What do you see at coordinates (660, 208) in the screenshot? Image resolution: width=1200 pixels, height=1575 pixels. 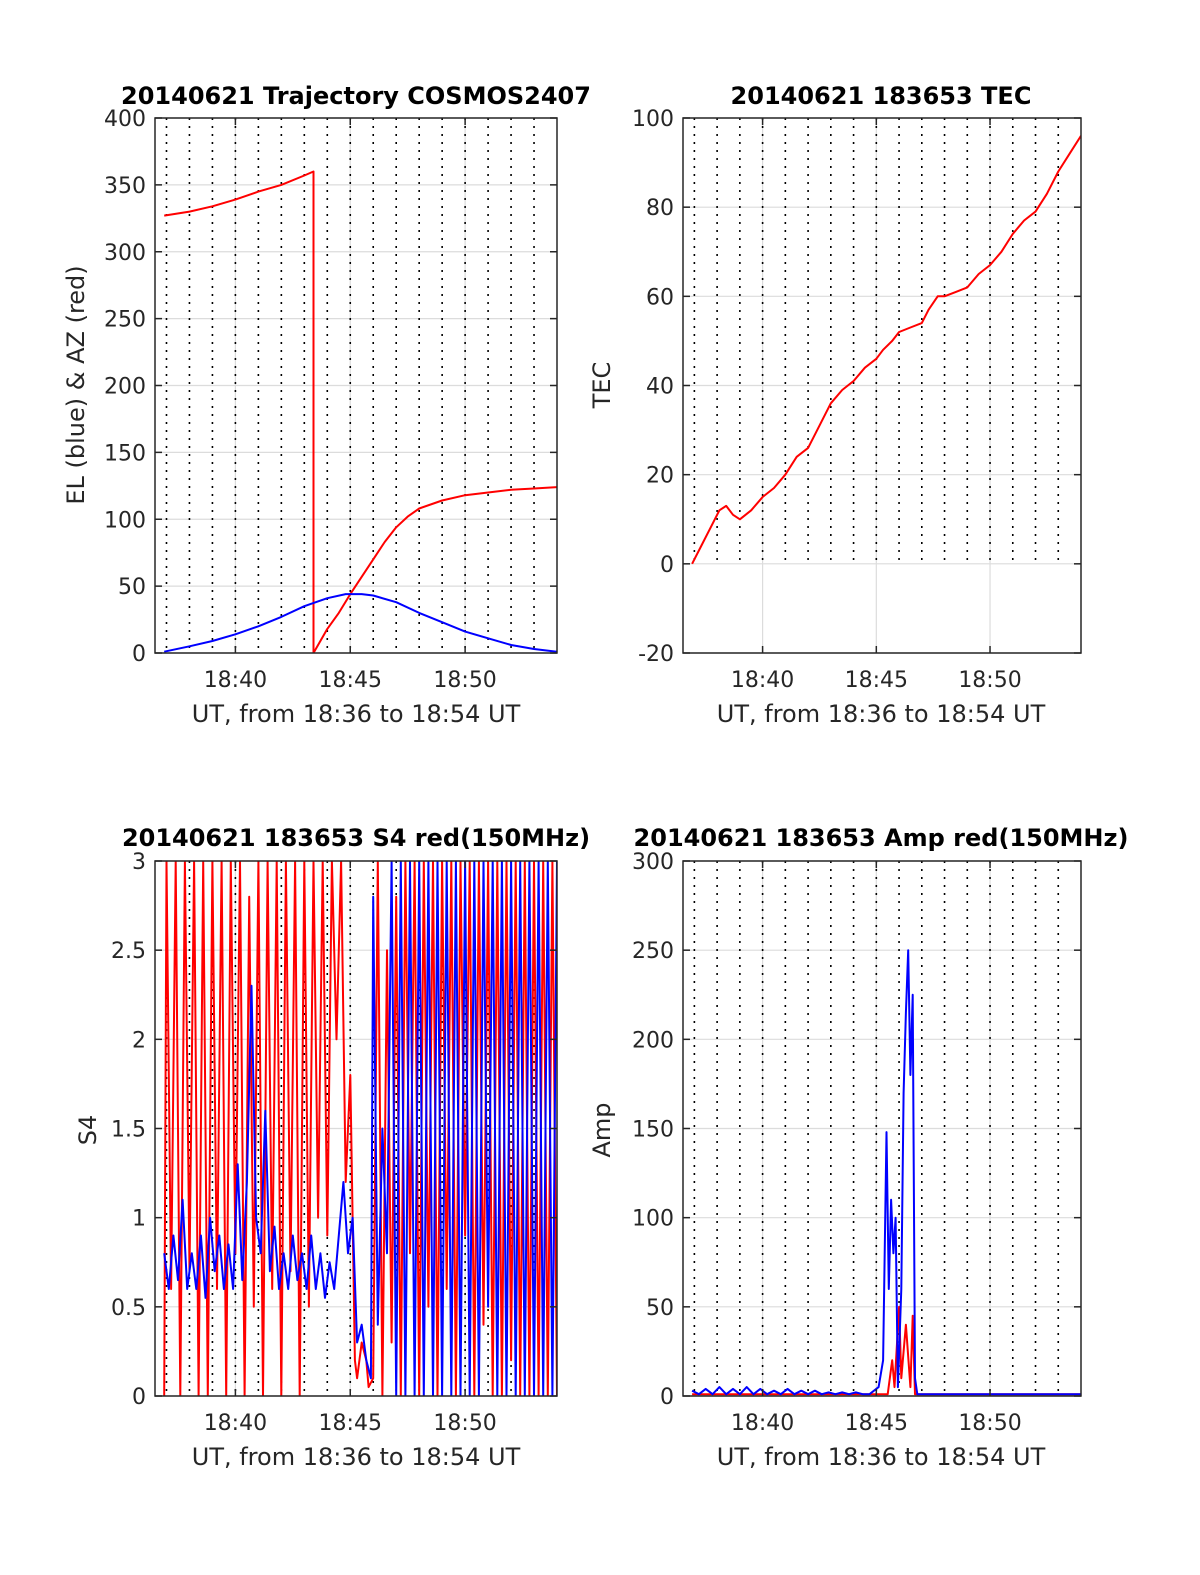 I see `y-tick-label: 80` at bounding box center [660, 208].